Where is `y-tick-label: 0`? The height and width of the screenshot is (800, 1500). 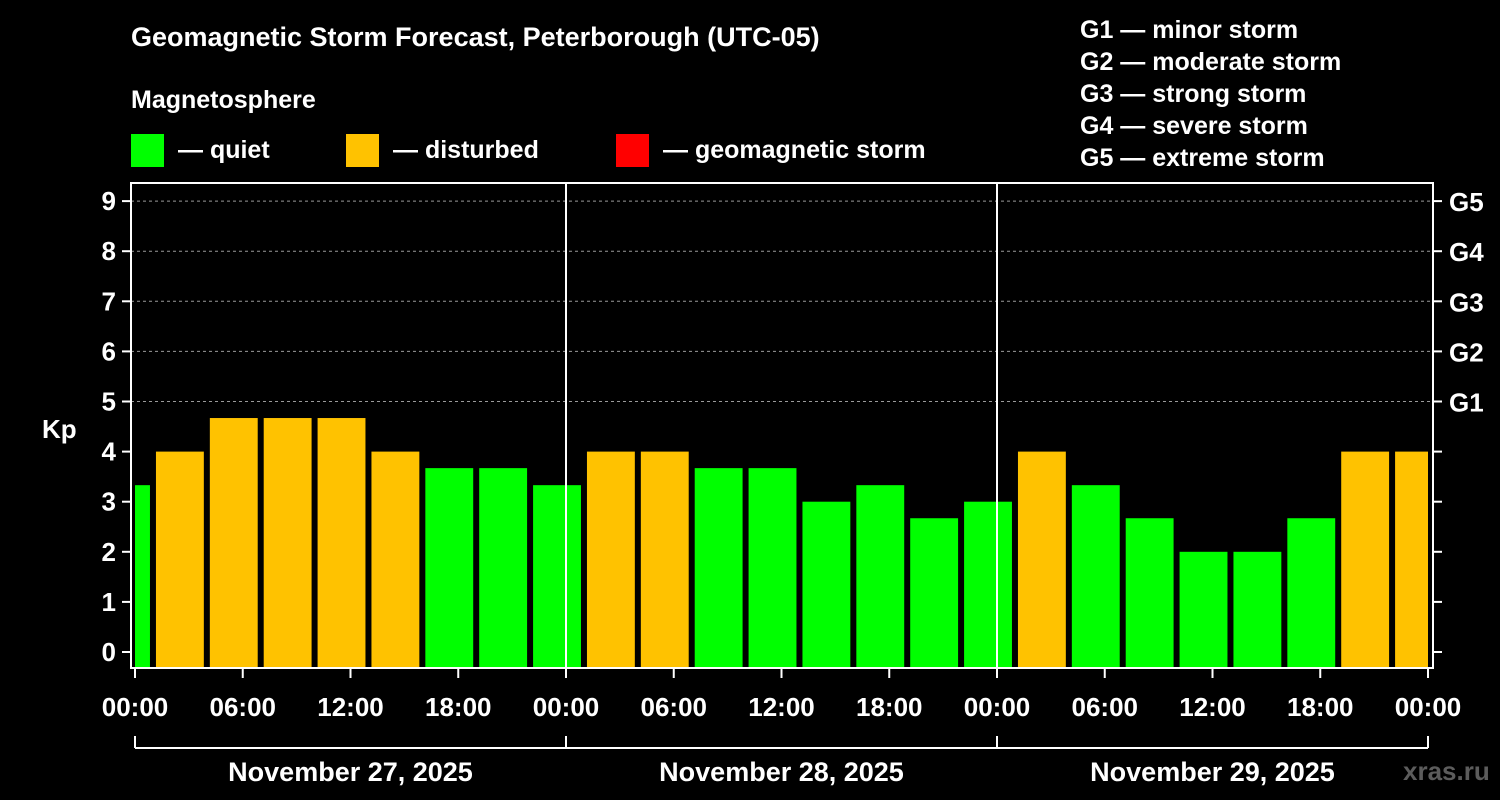
y-tick-label: 0 is located at coordinates (109, 652).